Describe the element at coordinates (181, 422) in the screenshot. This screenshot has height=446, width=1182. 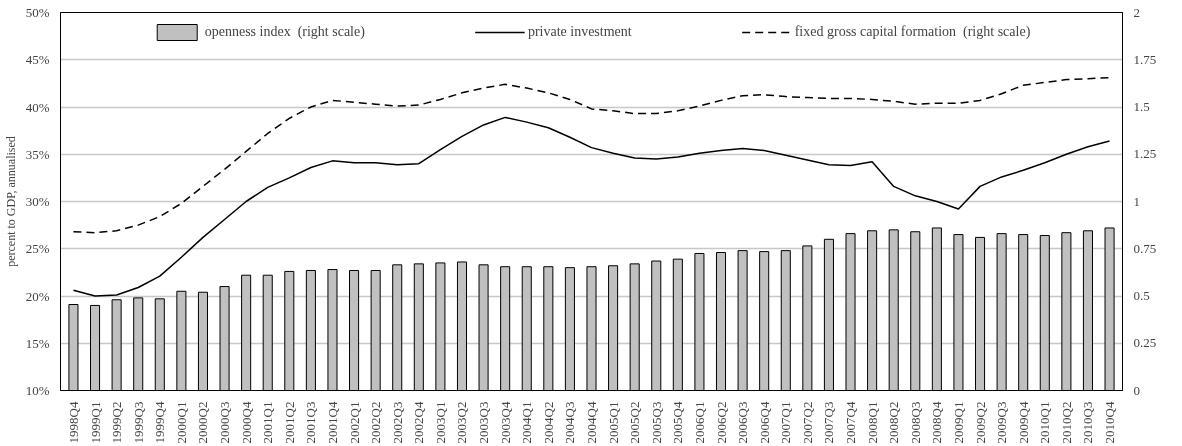
I see `x-tick-label: 2000Q1` at that location.